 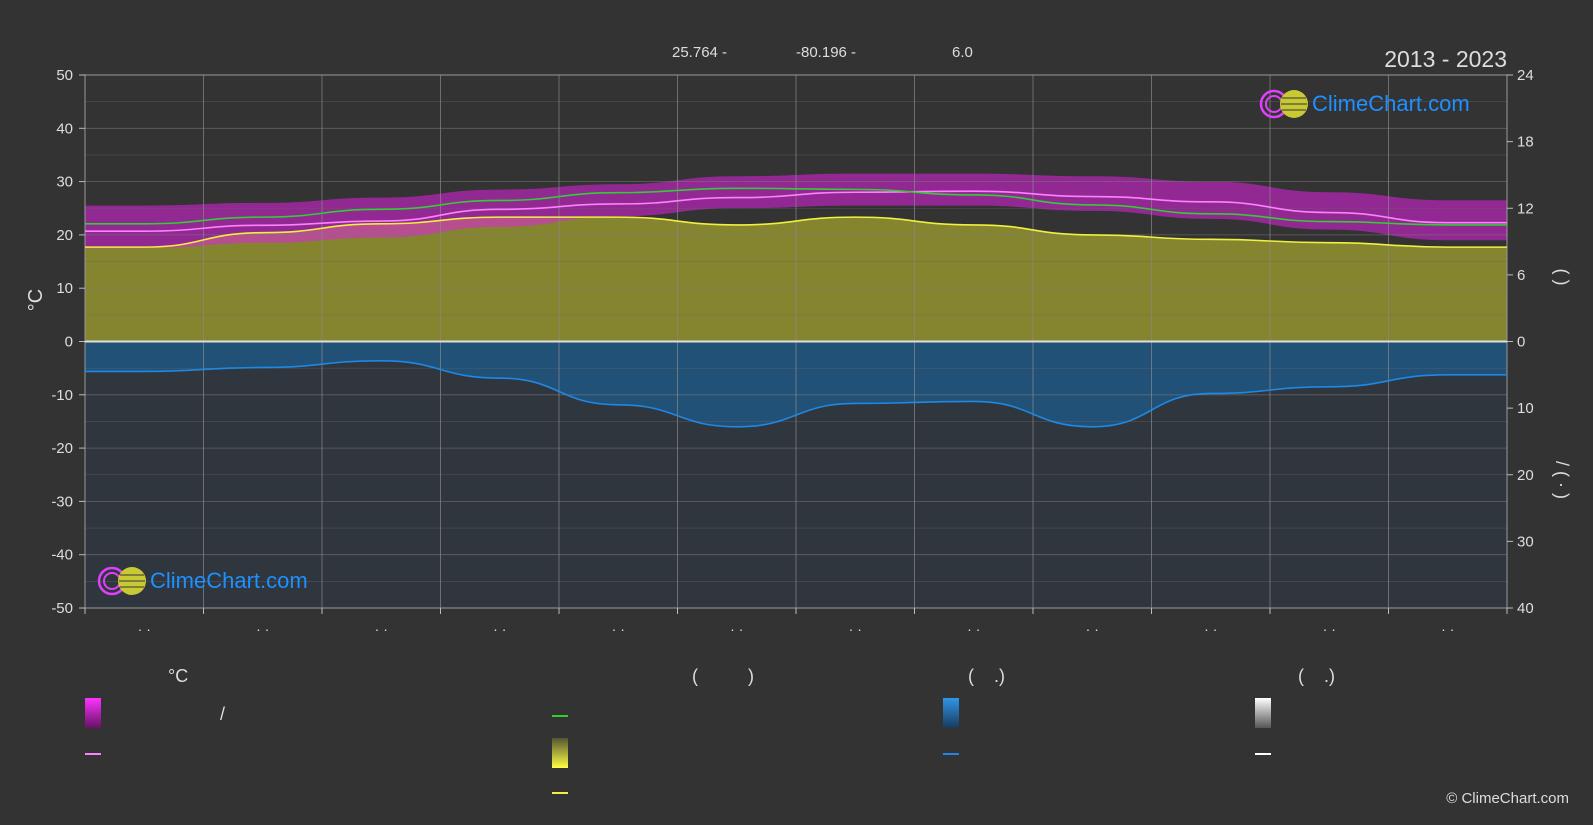 What do you see at coordinates (62, 395) in the screenshot?
I see `y-left-tick-label: -10` at bounding box center [62, 395].